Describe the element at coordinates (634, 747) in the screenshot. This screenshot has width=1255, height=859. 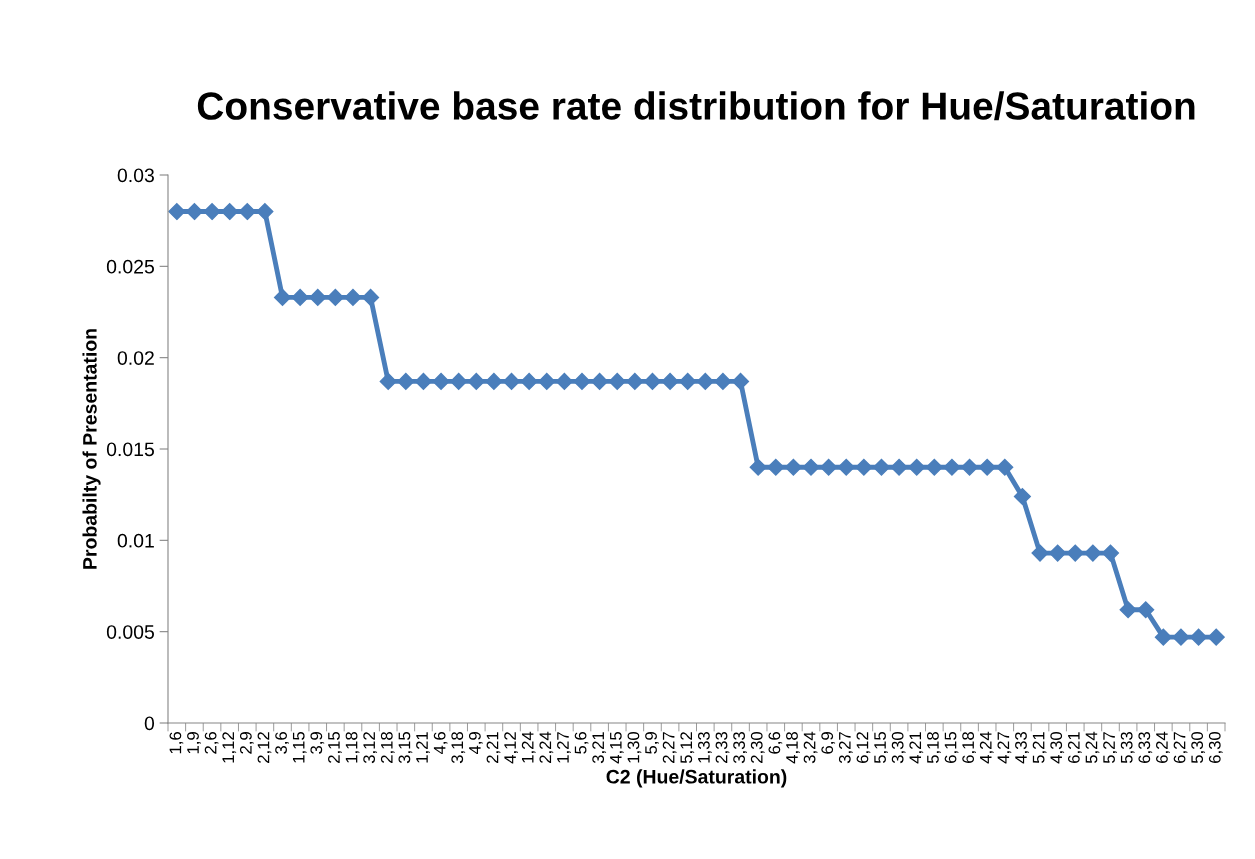
I see `x-tick-label: 1,30` at that location.